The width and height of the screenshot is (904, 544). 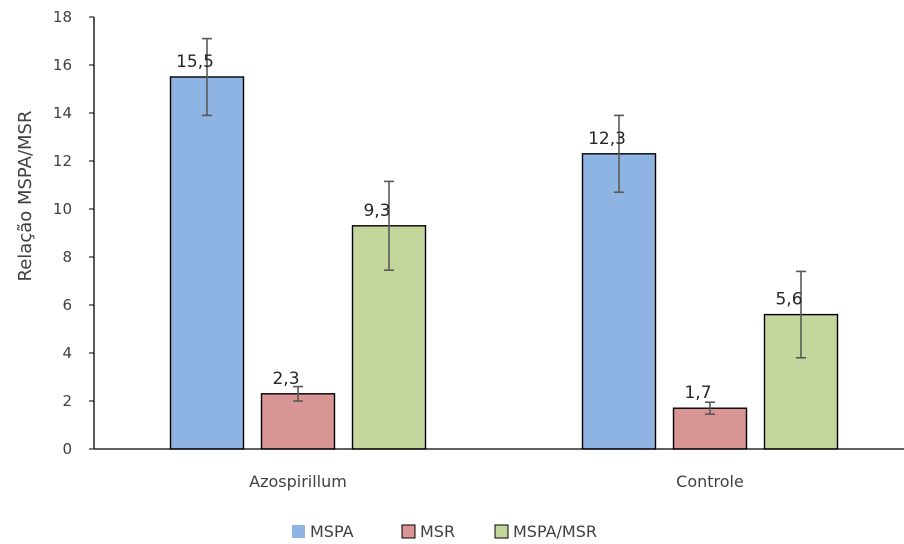 What do you see at coordinates (285, 379) in the screenshot?
I see `data-label: 2,3` at bounding box center [285, 379].